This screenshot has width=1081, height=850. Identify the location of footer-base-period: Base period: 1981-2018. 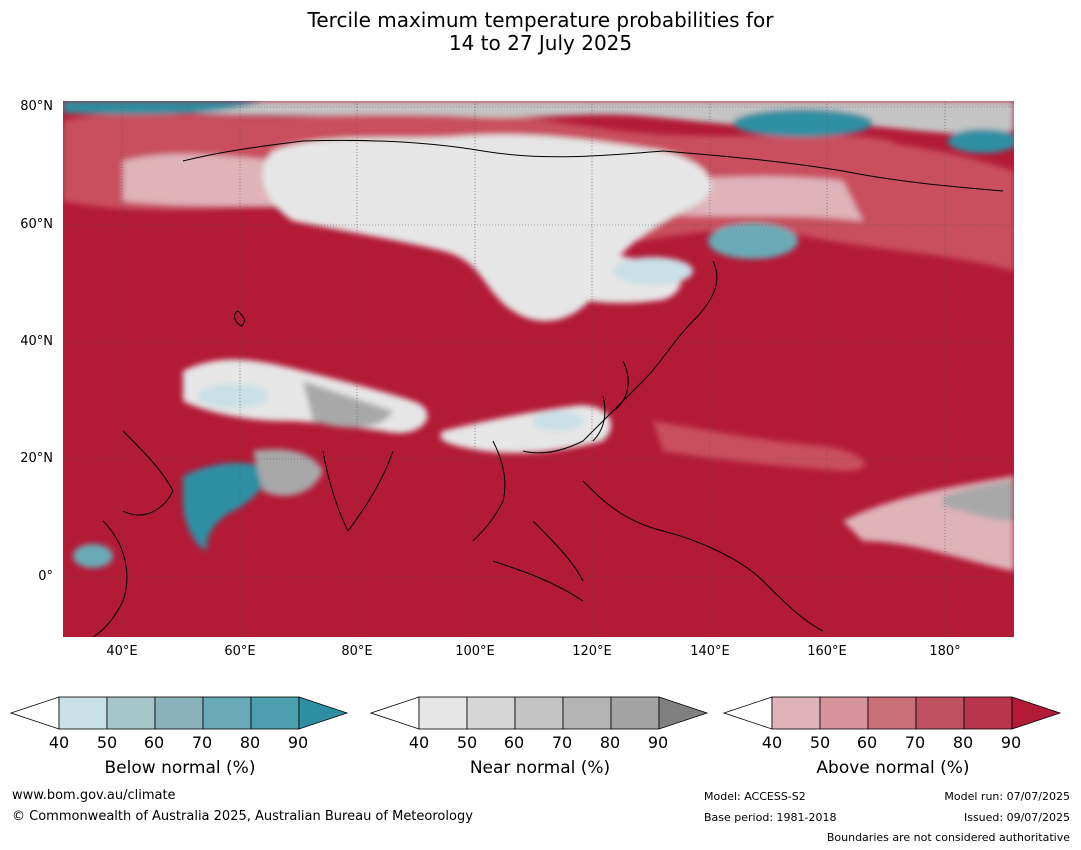
(770, 817).